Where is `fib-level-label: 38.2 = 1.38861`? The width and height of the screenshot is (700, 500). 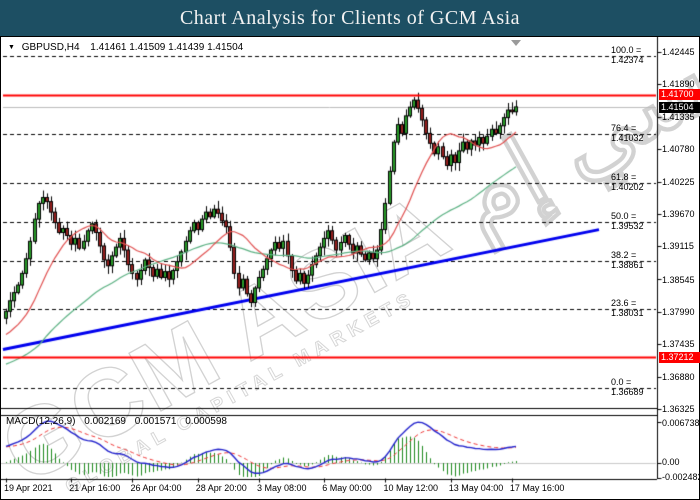
fib-level-label: 38.2 = 1.38861 is located at coordinates (627, 260).